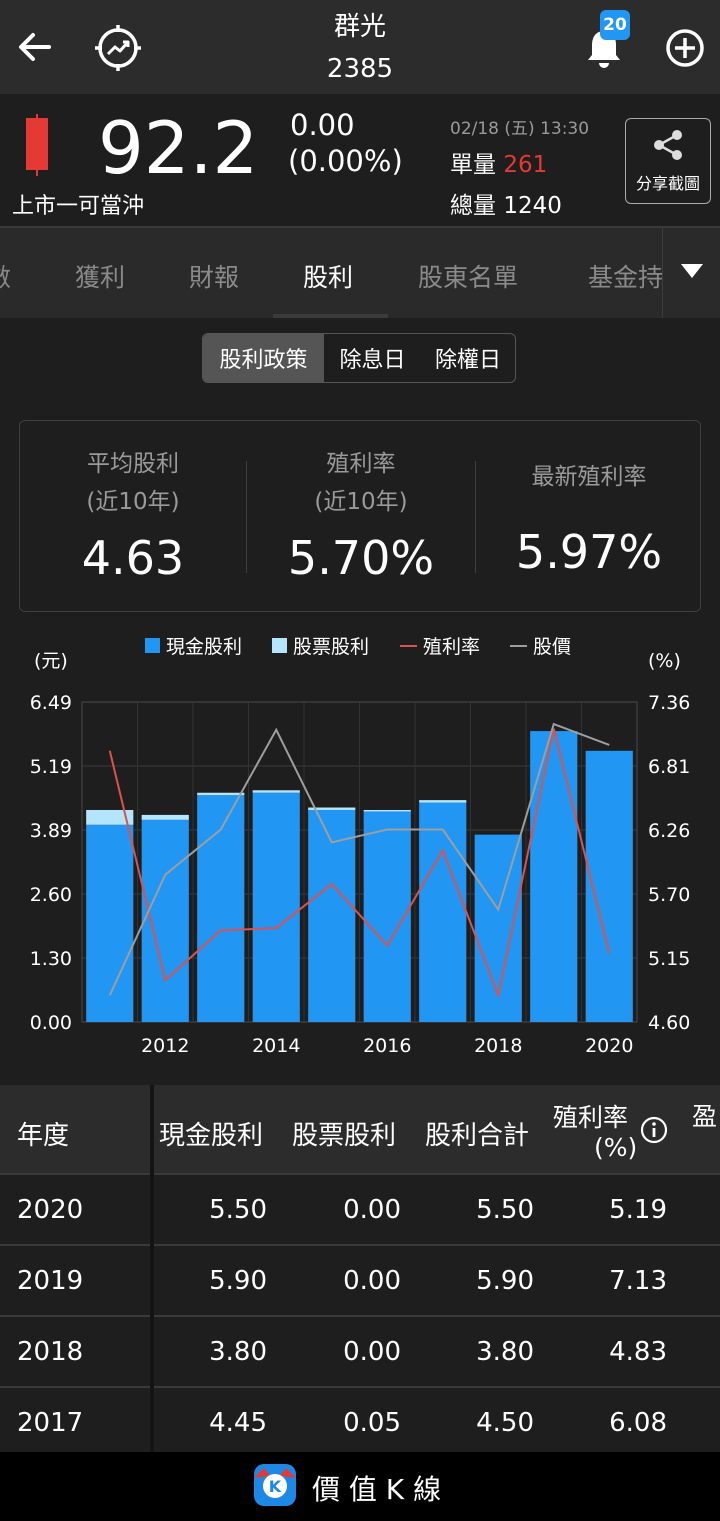 This screenshot has height=1521, width=720. I want to click on yield-period: (近10年), so click(361, 502).